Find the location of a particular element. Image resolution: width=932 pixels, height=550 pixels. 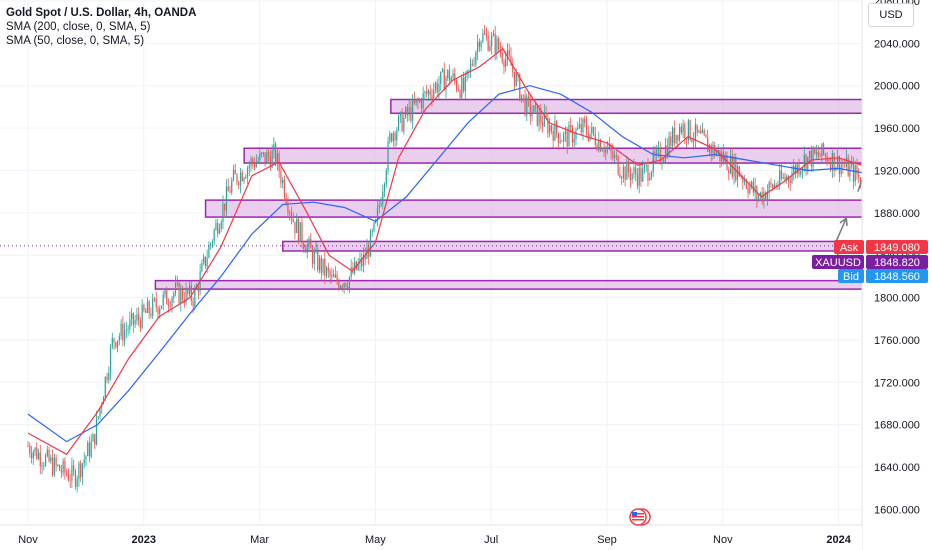

price-tag-symbol: XAUUSD 1848.820 is located at coordinates (870, 262).